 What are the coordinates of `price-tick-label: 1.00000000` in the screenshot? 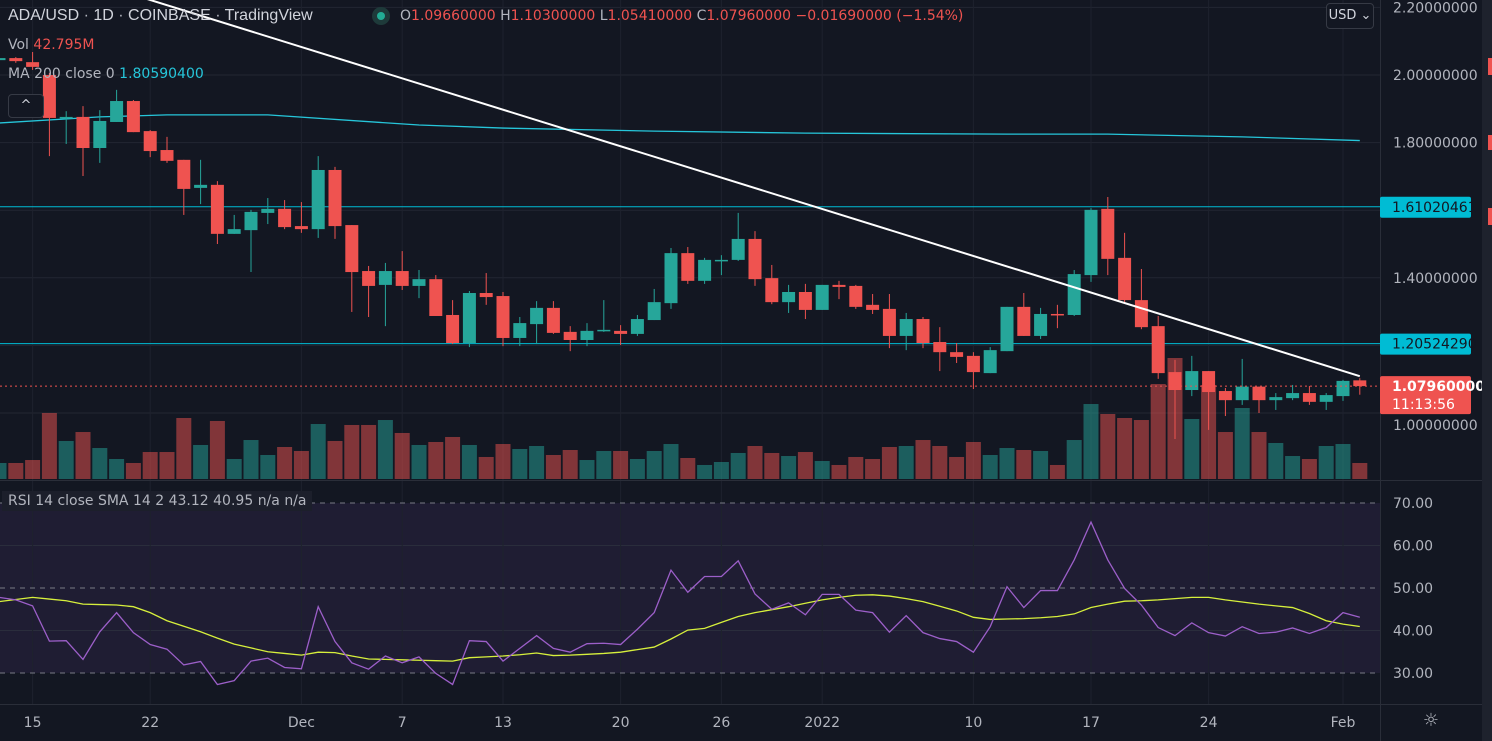 It's located at (1435, 426).